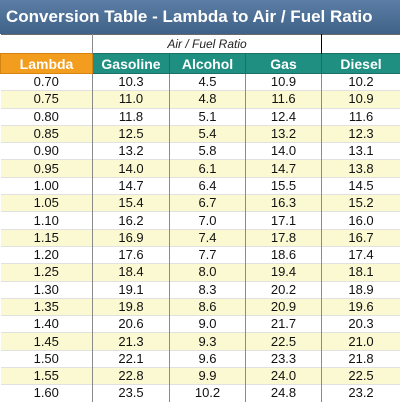 The height and width of the screenshot is (411, 400). I want to click on cell-alcohol: 7.4, so click(207, 237).